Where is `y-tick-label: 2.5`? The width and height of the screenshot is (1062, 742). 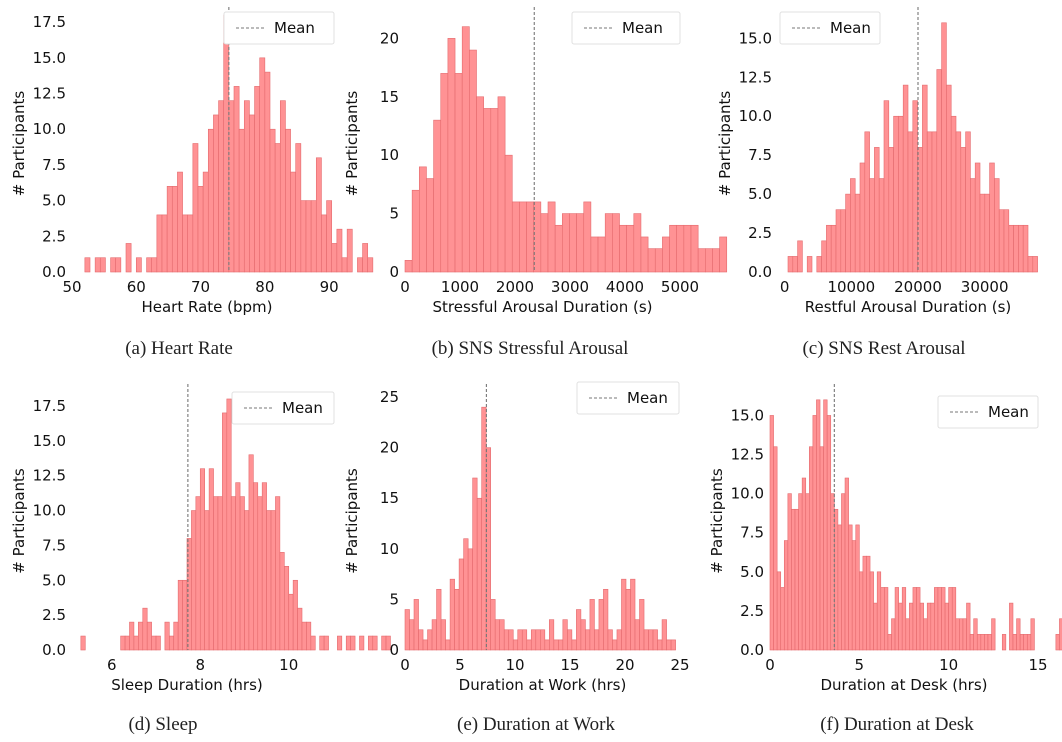
y-tick-label: 2.5 is located at coordinates (54, 236).